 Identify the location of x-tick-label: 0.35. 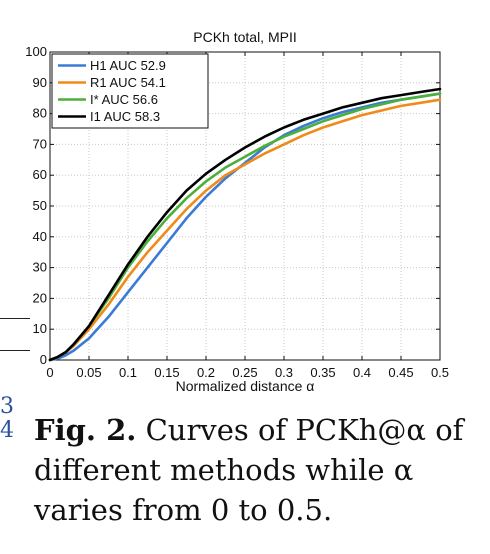
(322, 372).